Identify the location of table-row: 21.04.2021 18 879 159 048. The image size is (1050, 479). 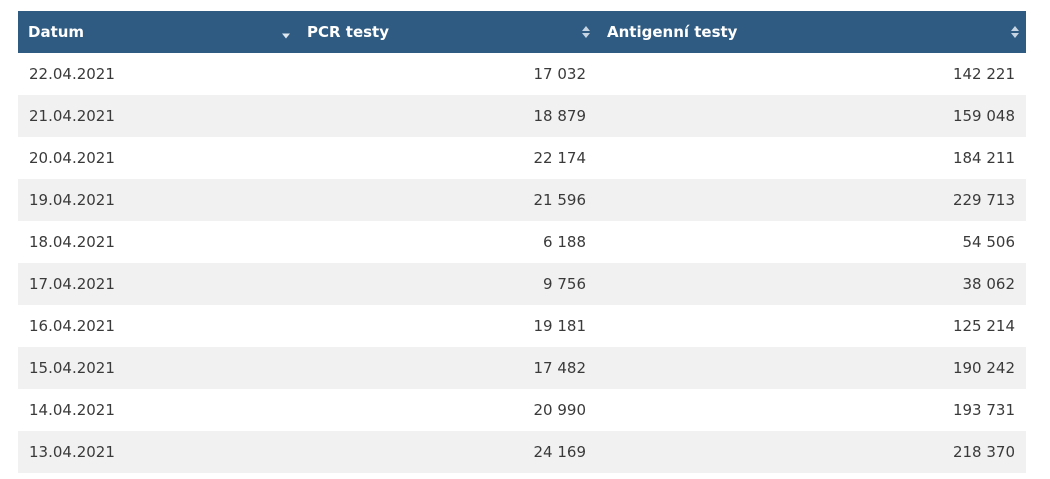
(522, 116).